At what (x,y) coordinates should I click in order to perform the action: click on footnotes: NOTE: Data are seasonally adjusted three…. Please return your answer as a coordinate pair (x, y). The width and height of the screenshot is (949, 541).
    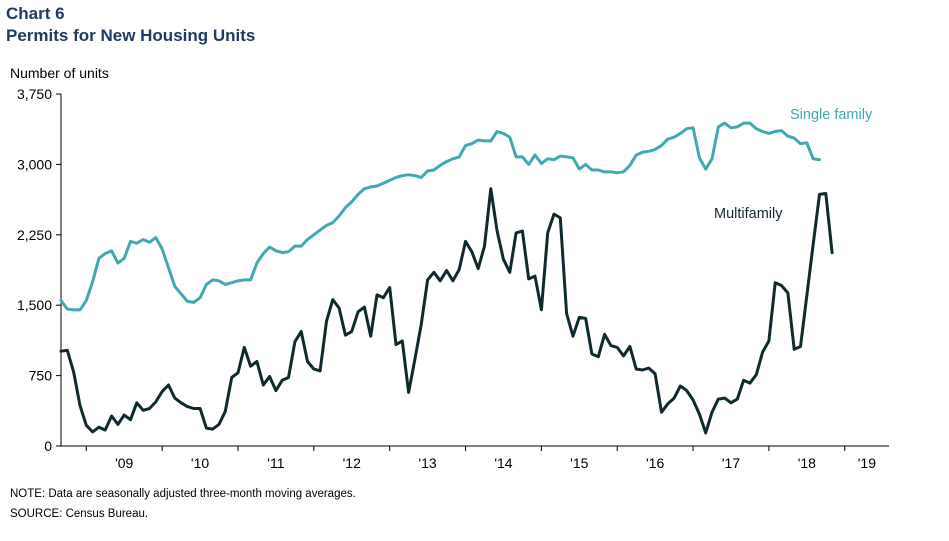
    Looking at the image, I should click on (183, 504).